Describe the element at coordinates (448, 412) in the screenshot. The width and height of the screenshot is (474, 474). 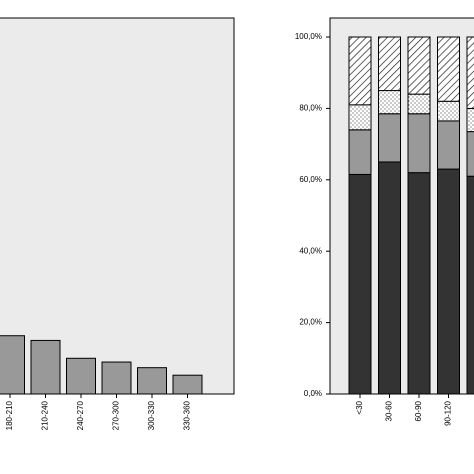
I see `right-x-tick-label: 90-120` at that location.